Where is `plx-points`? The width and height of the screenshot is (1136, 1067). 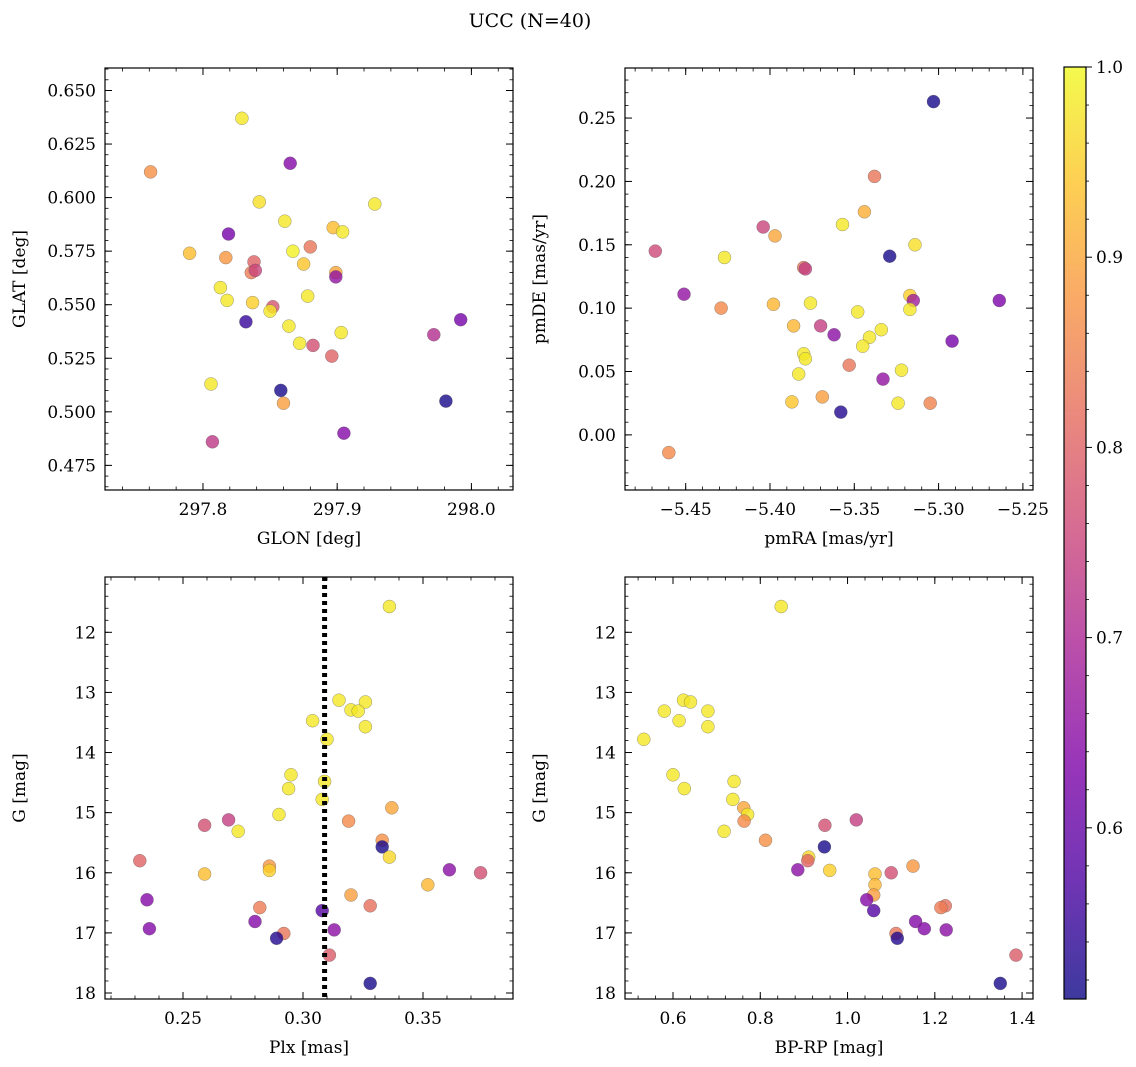
plx-points is located at coordinates (310, 795).